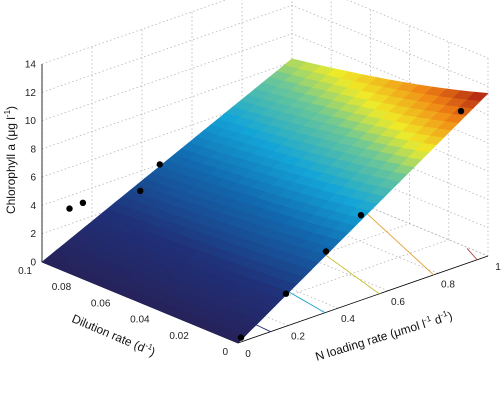  Describe the element at coordinates (140, 320) in the screenshot. I see `y-tick-label: 0.04` at that location.